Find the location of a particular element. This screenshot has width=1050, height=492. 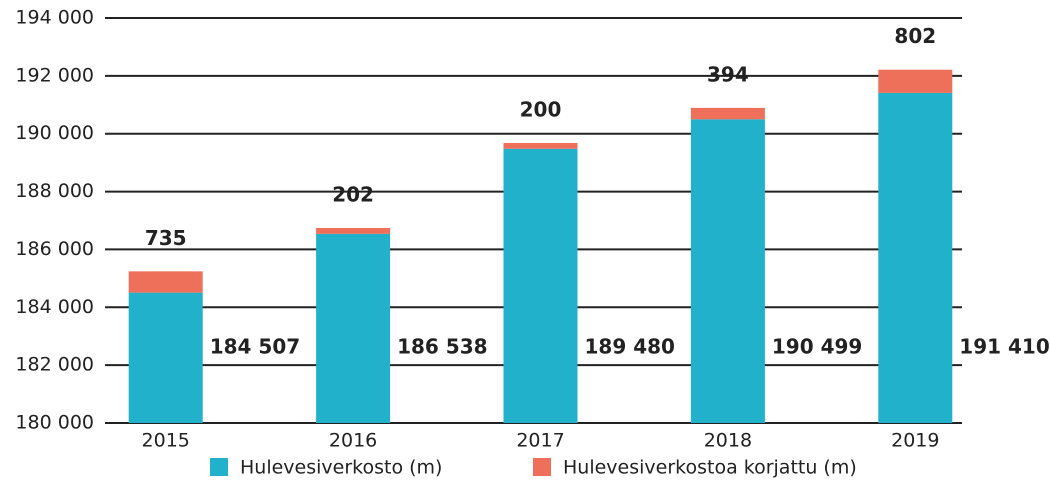

y-tick-label: 188 000 is located at coordinates (54, 191).